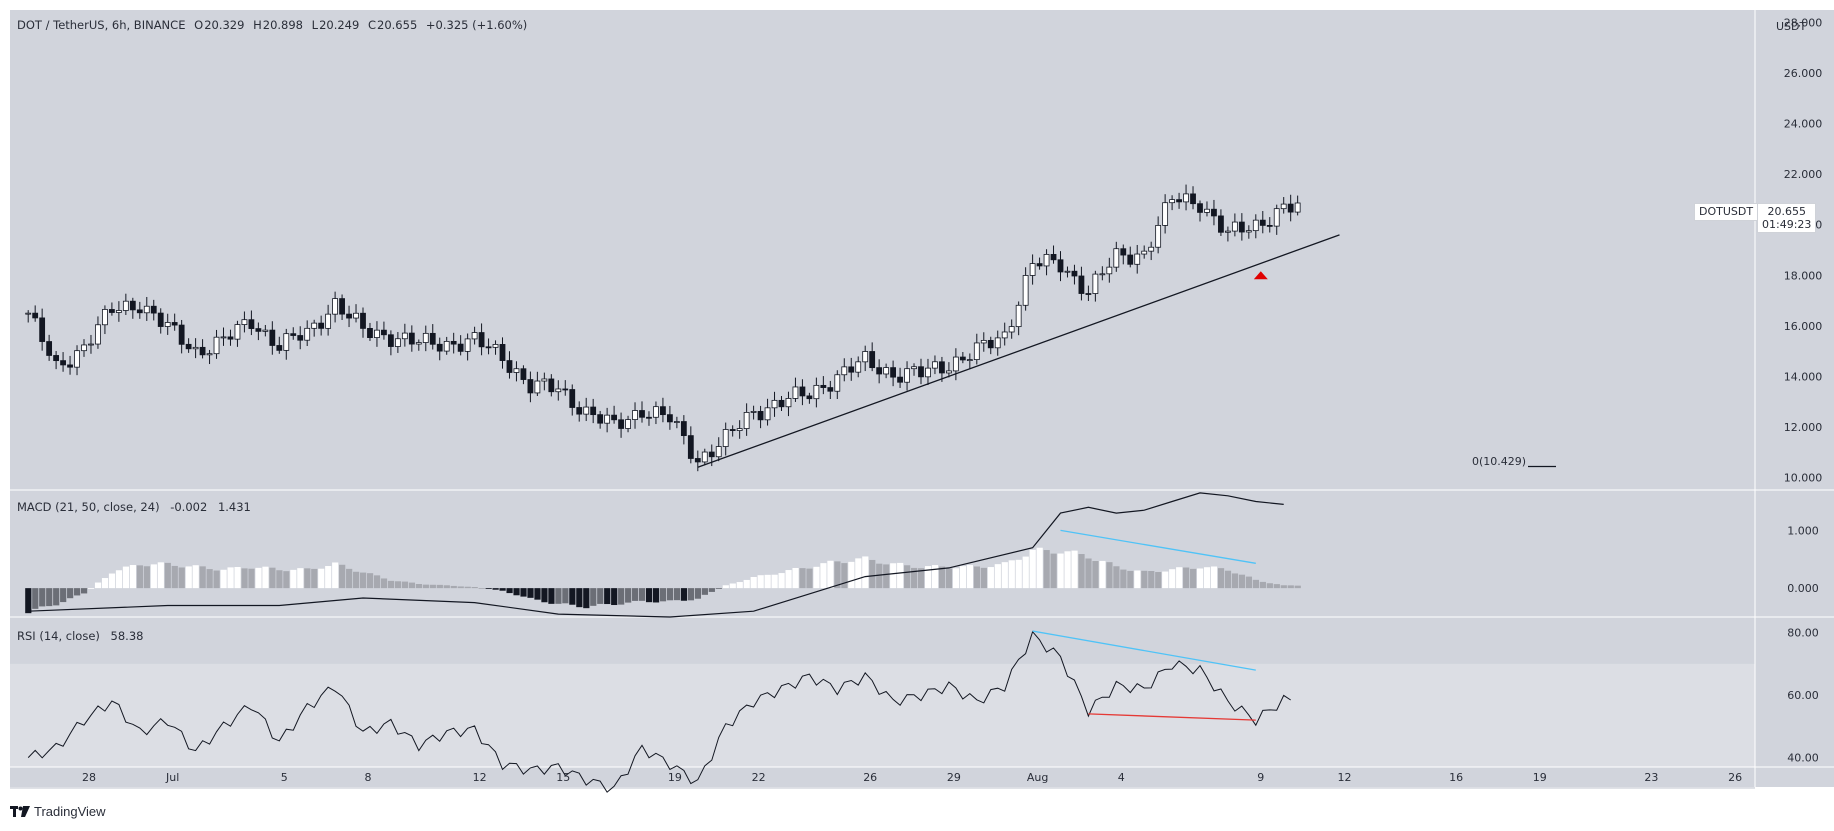 The height and width of the screenshot is (831, 1834). What do you see at coordinates (1803, 477) in the screenshot?
I see `price-tick-label: 10.000` at bounding box center [1803, 477].